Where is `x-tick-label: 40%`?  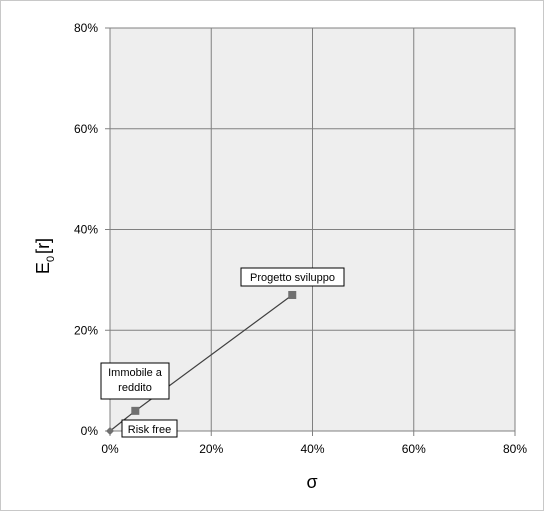 x-tick-label: 40% is located at coordinates (312, 449).